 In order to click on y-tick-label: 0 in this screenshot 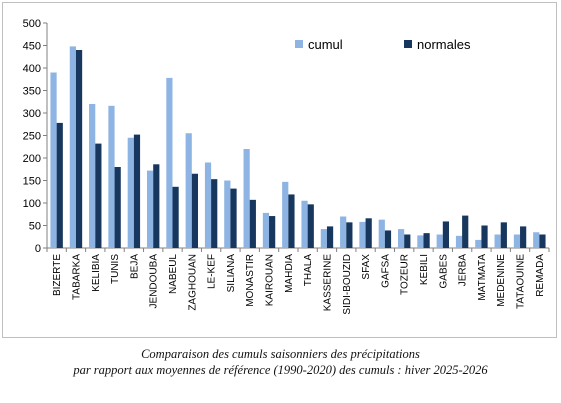, I will do `click(38, 249)`.